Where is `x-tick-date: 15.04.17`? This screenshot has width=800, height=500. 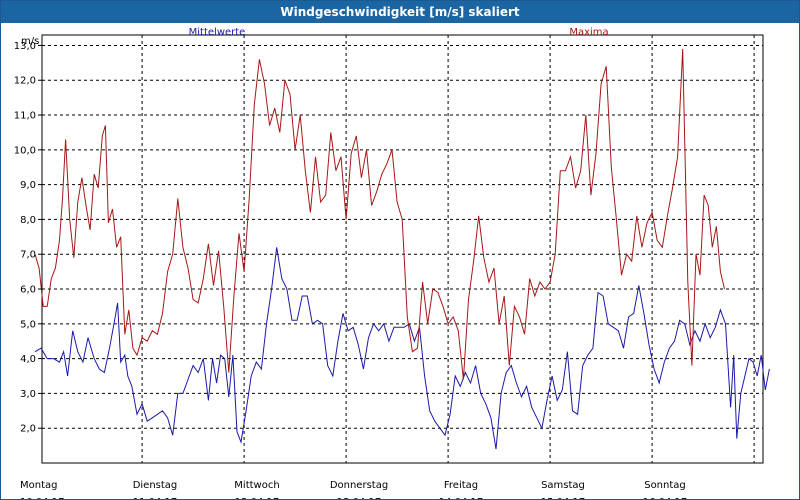
x-tick-date: 15.04.17 is located at coordinates (563, 498).